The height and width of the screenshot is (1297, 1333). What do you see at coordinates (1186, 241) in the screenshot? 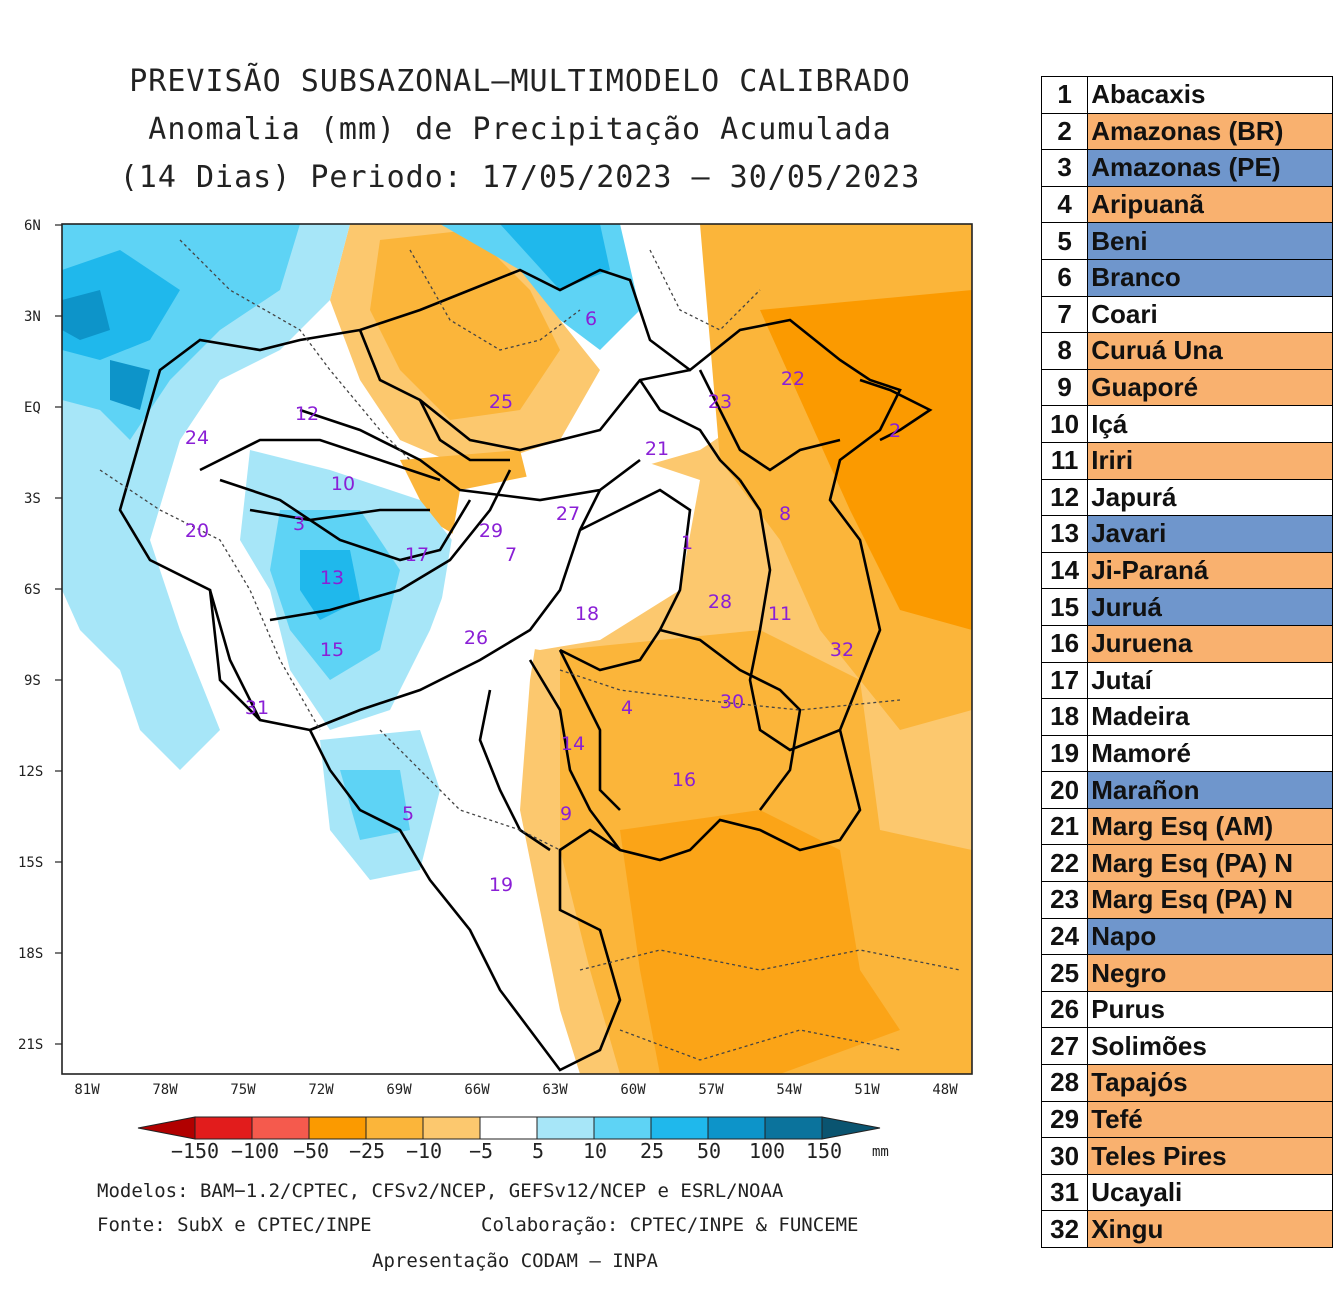
I see `basin-row: 5 Beni` at bounding box center [1186, 241].